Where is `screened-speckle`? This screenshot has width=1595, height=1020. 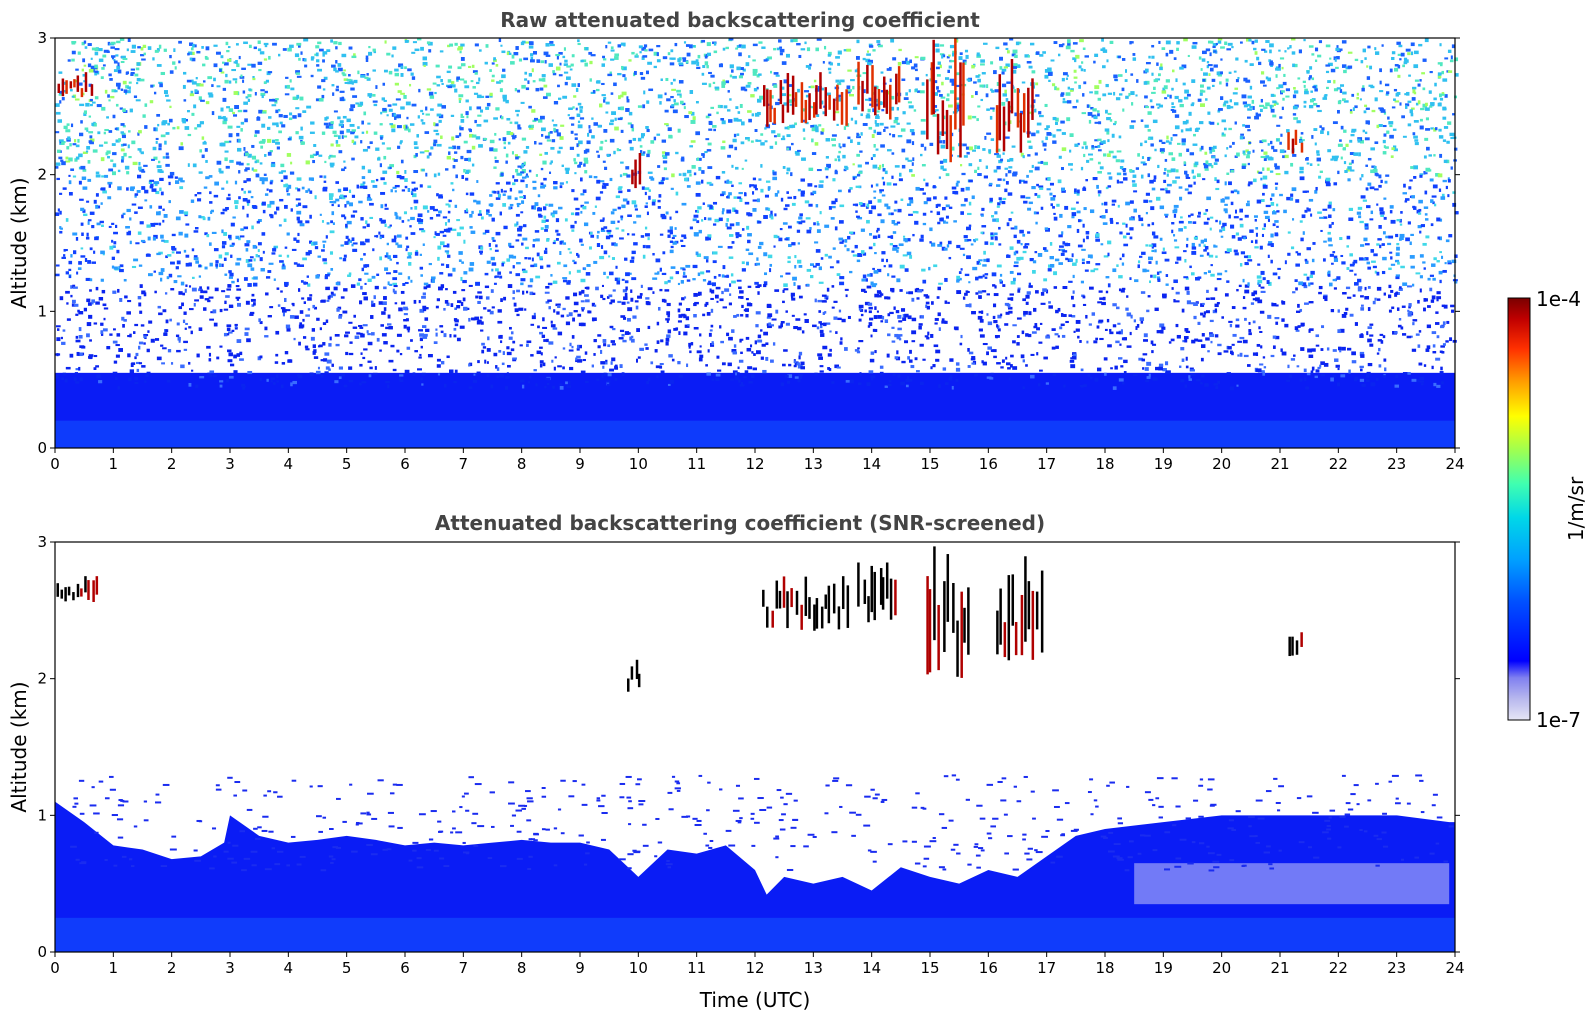
screened-speckle is located at coordinates (762, 823).